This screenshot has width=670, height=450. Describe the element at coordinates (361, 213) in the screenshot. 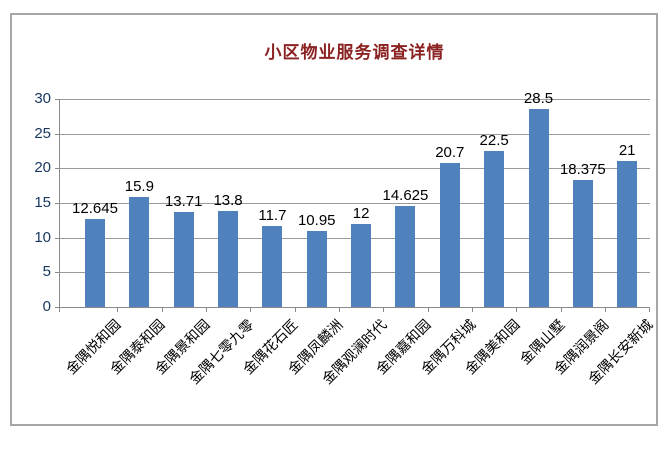

I see `bar-value-label: 12` at that location.